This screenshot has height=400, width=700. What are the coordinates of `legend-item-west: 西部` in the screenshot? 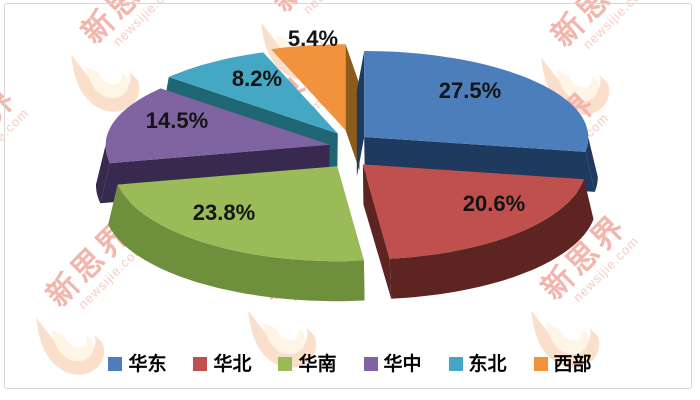 It's located at (562, 364).